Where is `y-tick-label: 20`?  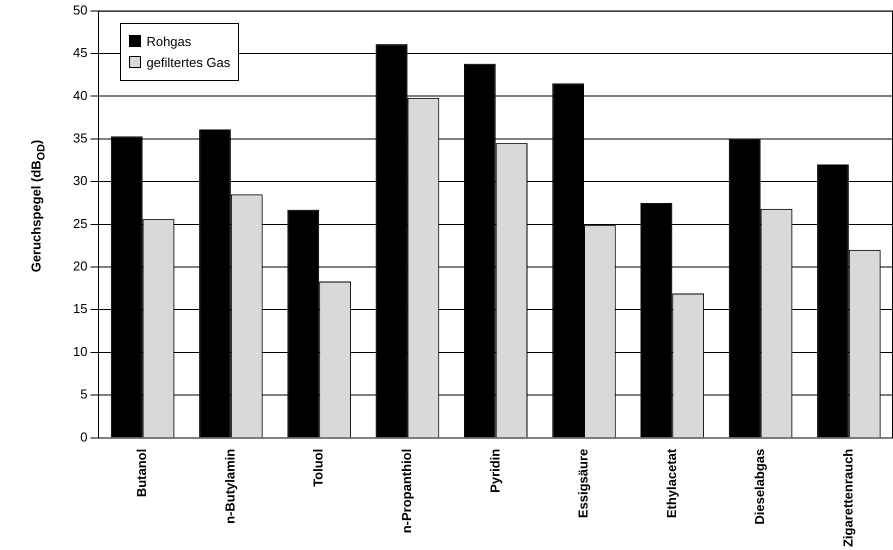 y-tick-label: 20 is located at coordinates (80, 266).